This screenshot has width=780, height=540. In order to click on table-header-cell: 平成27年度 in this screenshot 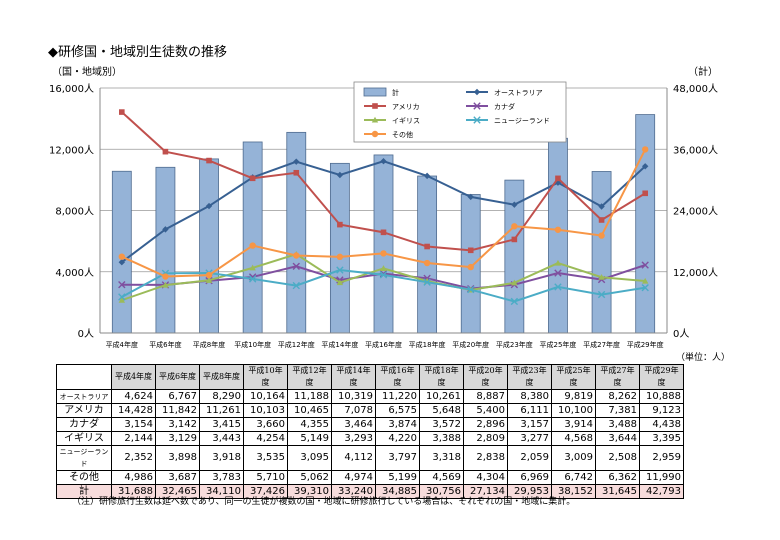, I will do `click(617, 377)`.